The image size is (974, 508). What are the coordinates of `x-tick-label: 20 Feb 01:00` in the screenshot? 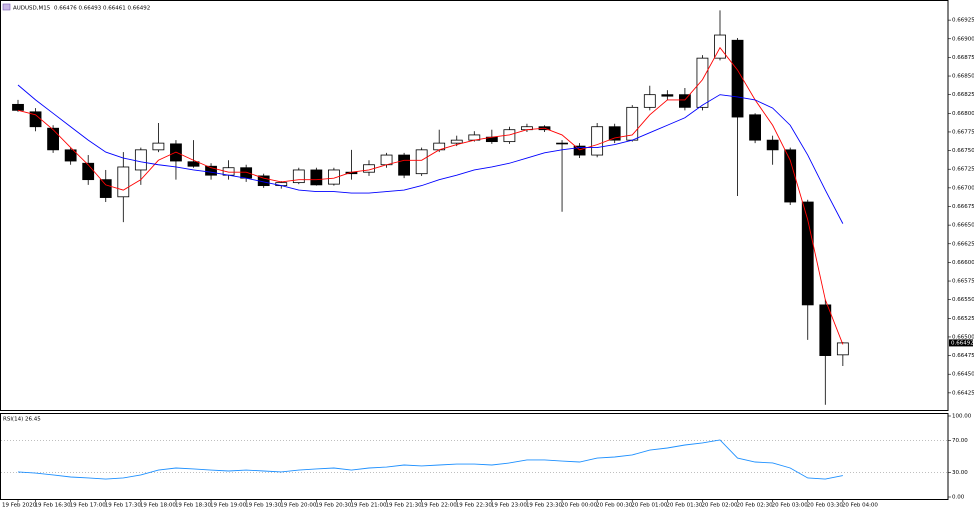 It's located at (649, 505).